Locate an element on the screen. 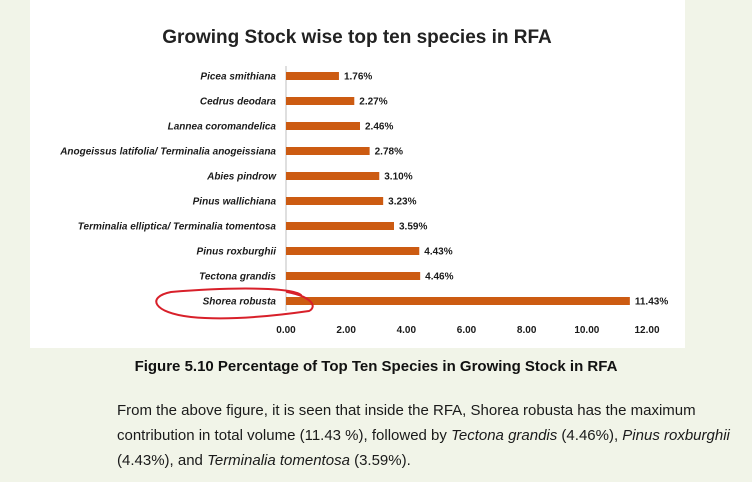  data-label: 2.78% is located at coordinates (389, 152).